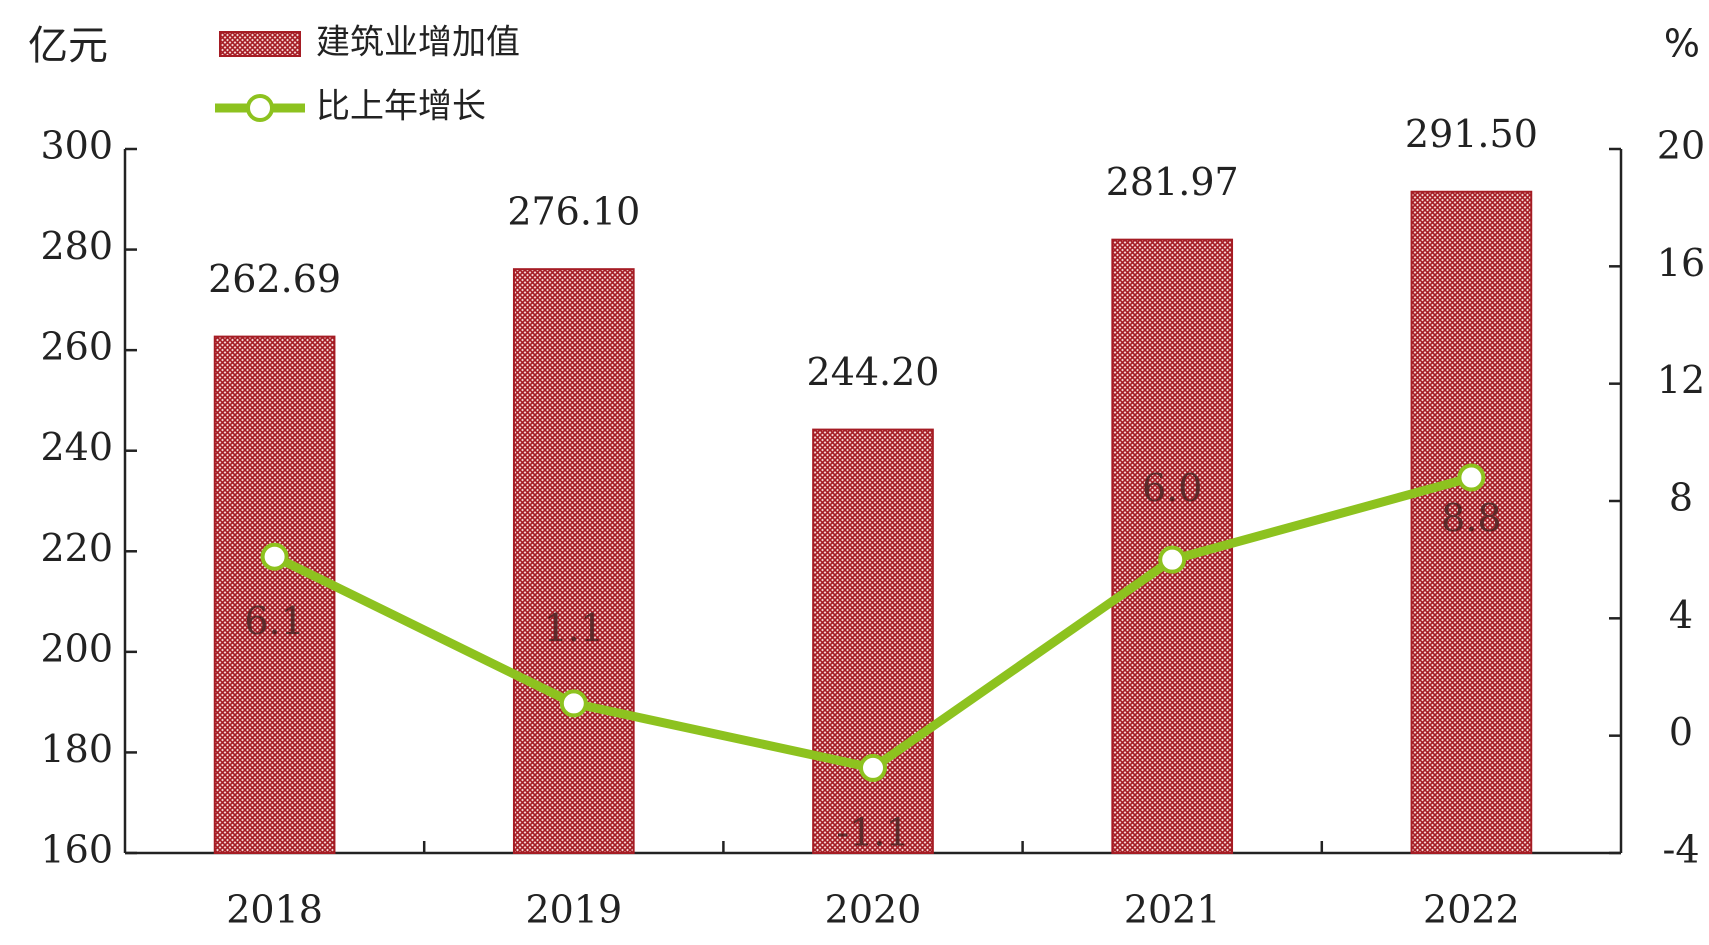 The width and height of the screenshot is (1709, 945). What do you see at coordinates (260, 44) in the screenshot?
I see `legend-swatch` at bounding box center [260, 44].